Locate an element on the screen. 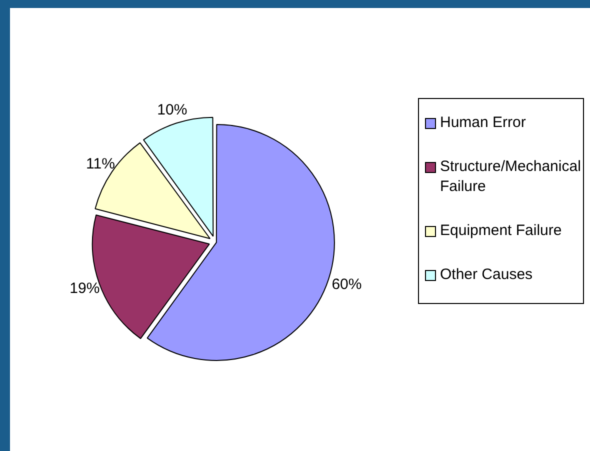 Image resolution: width=590 pixels, height=451 pixels. legend-label: Equipment Failure is located at coordinates (501, 231).